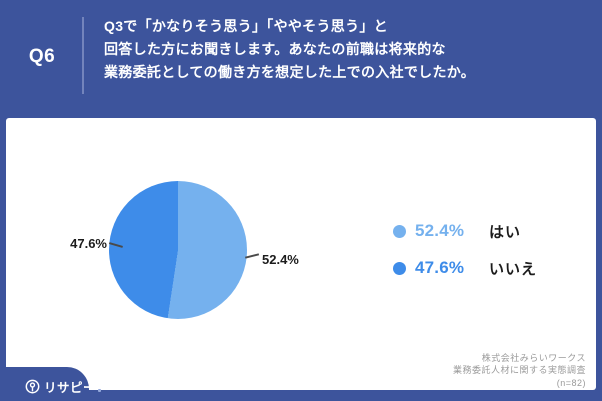  I want to click on header-divider, so click(83, 55).